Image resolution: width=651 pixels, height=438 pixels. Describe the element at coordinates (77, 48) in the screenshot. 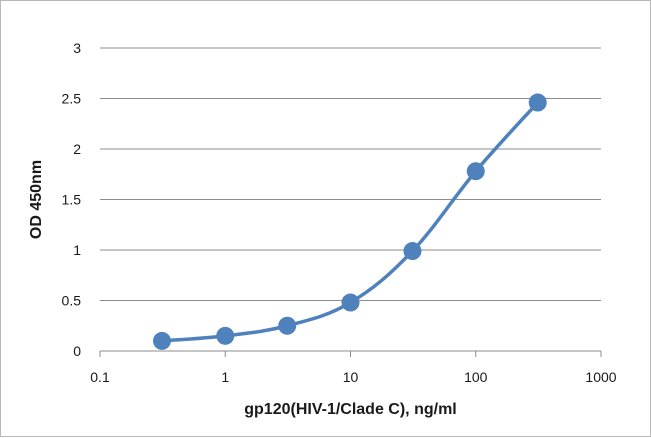

I see `y-tick-label: 3` at that location.